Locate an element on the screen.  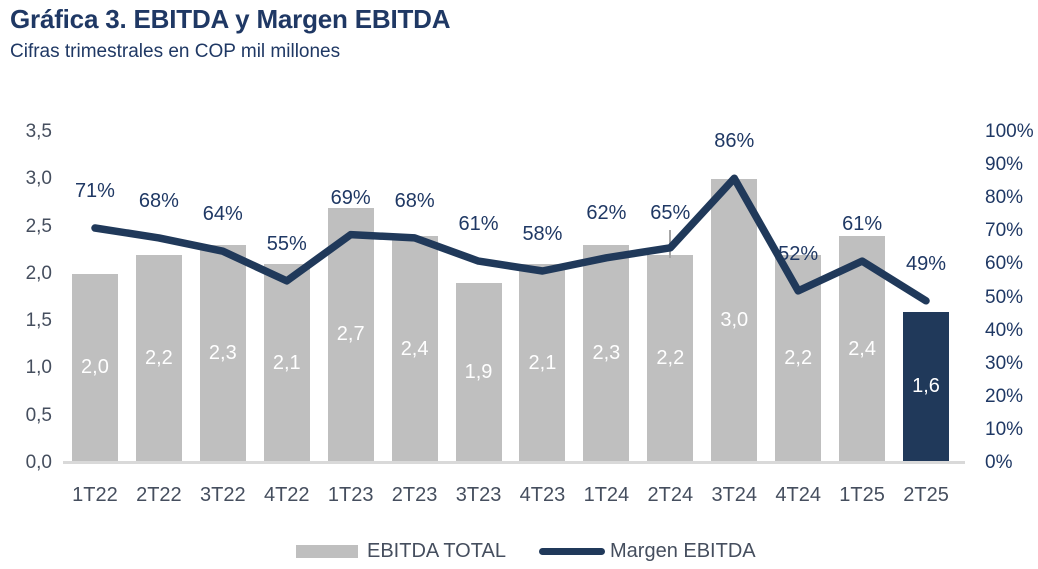
y-axis-left-tick: 0,0 is located at coordinates (38, 462).